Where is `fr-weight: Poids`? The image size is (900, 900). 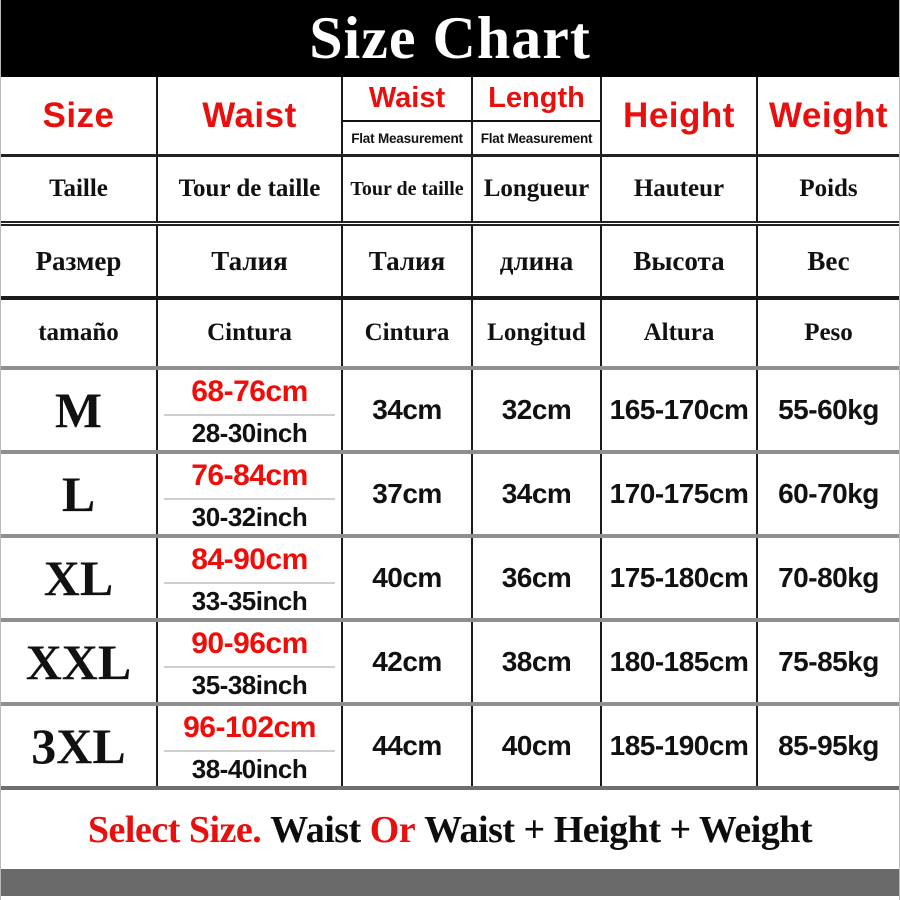
fr-weight: Poids is located at coordinates (828, 188).